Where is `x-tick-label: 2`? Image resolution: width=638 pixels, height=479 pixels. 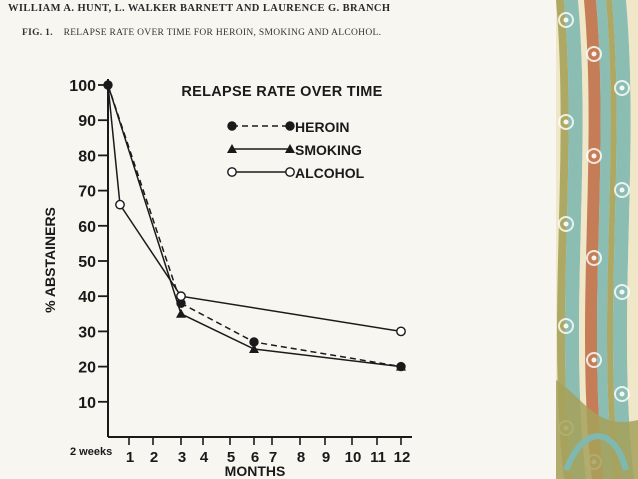
x-tick-label: 2 is located at coordinates (154, 457).